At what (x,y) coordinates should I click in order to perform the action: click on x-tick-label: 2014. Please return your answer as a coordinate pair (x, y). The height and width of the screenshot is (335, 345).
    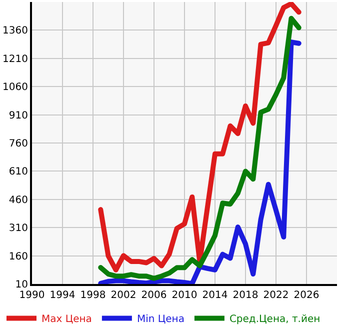
    Looking at the image, I should click on (215, 295).